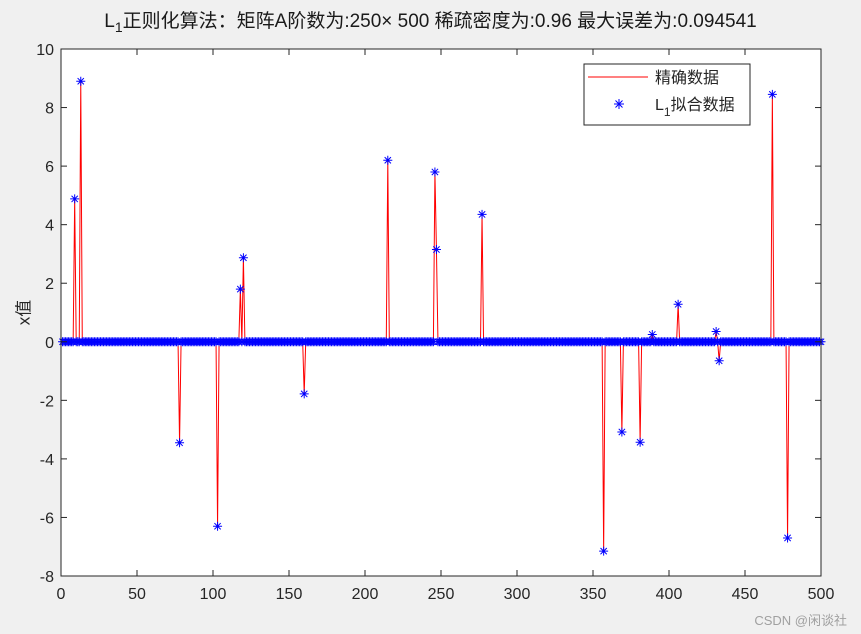 This screenshot has height=634, width=861. What do you see at coordinates (745, 594) in the screenshot?
I see `x-tick-label: 450` at bounding box center [745, 594].